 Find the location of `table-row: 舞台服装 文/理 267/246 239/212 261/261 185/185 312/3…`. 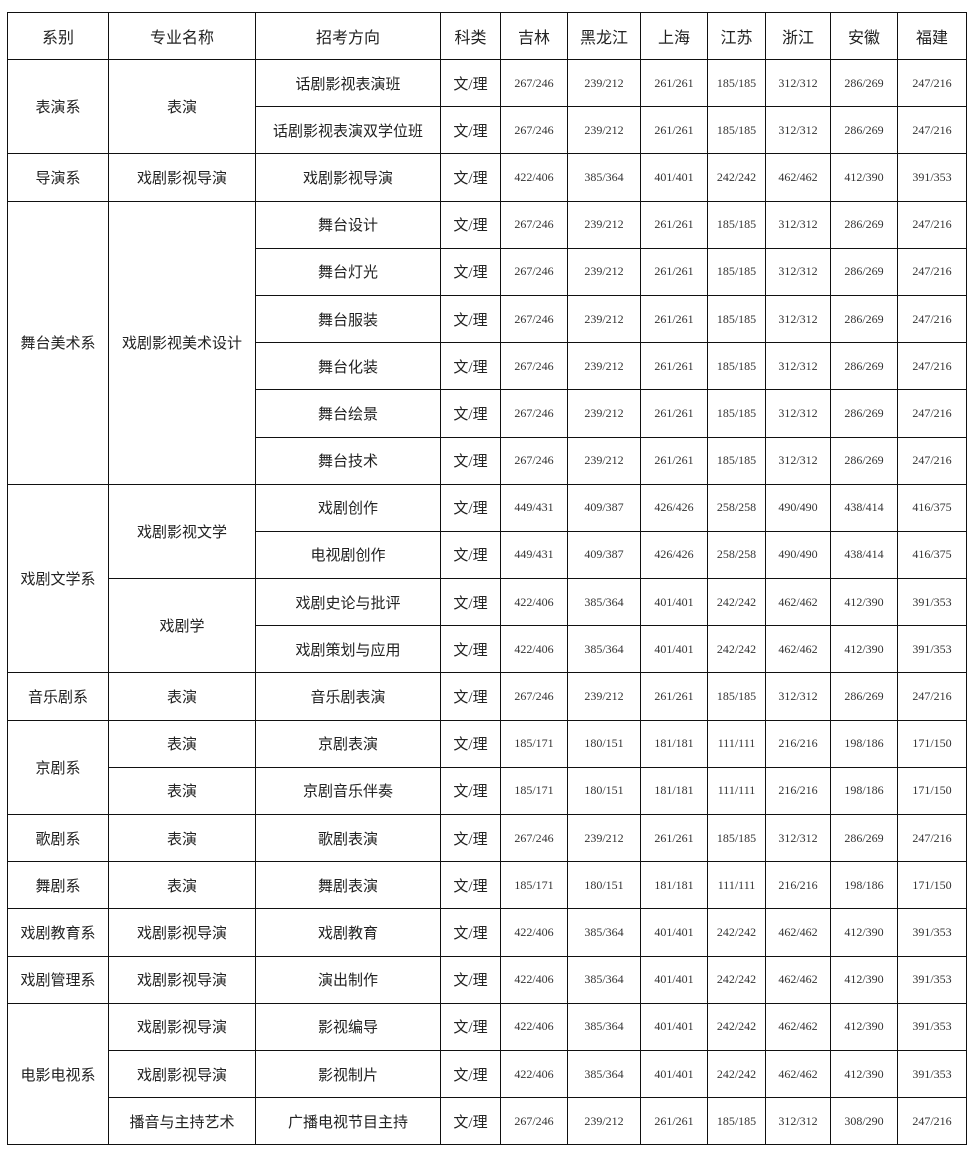

table-row: 舞台服装 文/理 267/246 239/212 261/261 185/185 312/3… is located at coordinates (487, 319).